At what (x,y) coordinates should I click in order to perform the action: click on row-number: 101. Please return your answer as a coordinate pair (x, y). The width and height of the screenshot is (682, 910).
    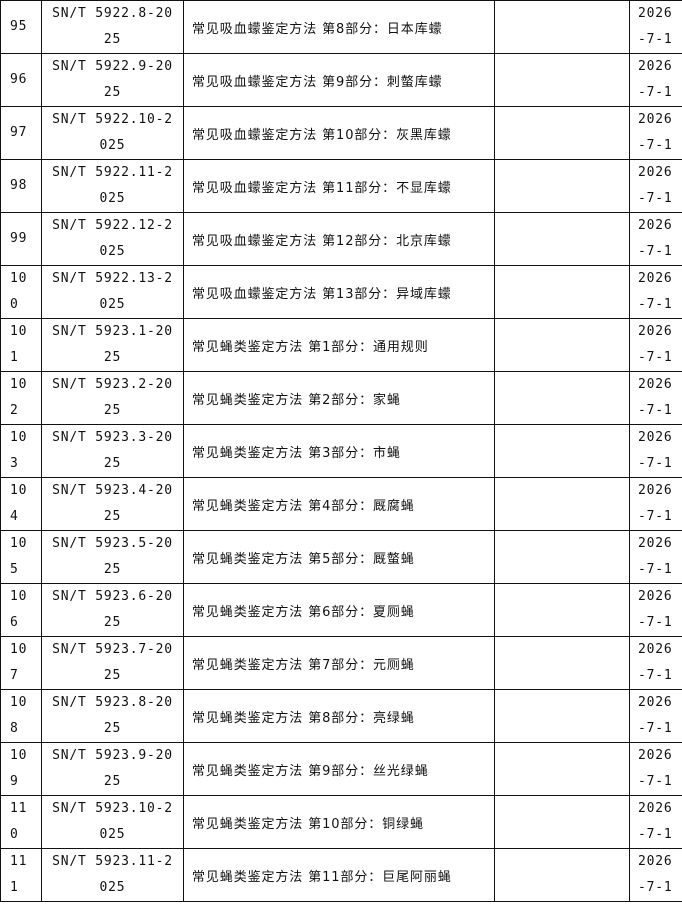
    Looking at the image, I should click on (19, 344).